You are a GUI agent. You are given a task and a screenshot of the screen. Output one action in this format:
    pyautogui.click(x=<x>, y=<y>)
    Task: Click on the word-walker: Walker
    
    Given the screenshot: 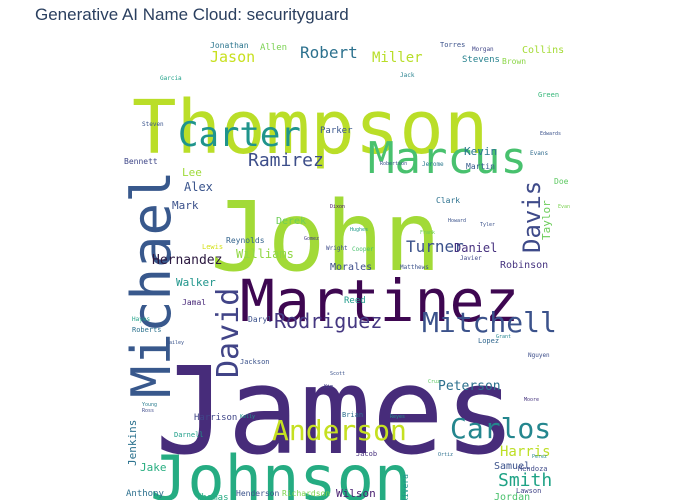 What is the action you would take?
    pyautogui.click(x=196, y=282)
    